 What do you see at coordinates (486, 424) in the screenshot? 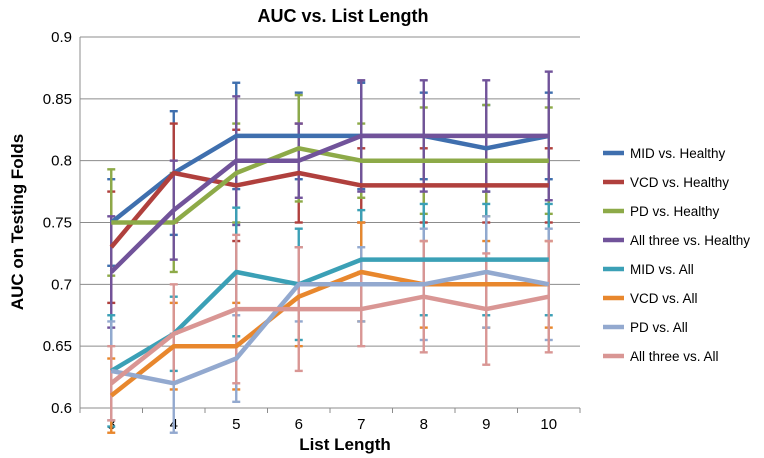
I see `x-tick-label: 9` at bounding box center [486, 424].